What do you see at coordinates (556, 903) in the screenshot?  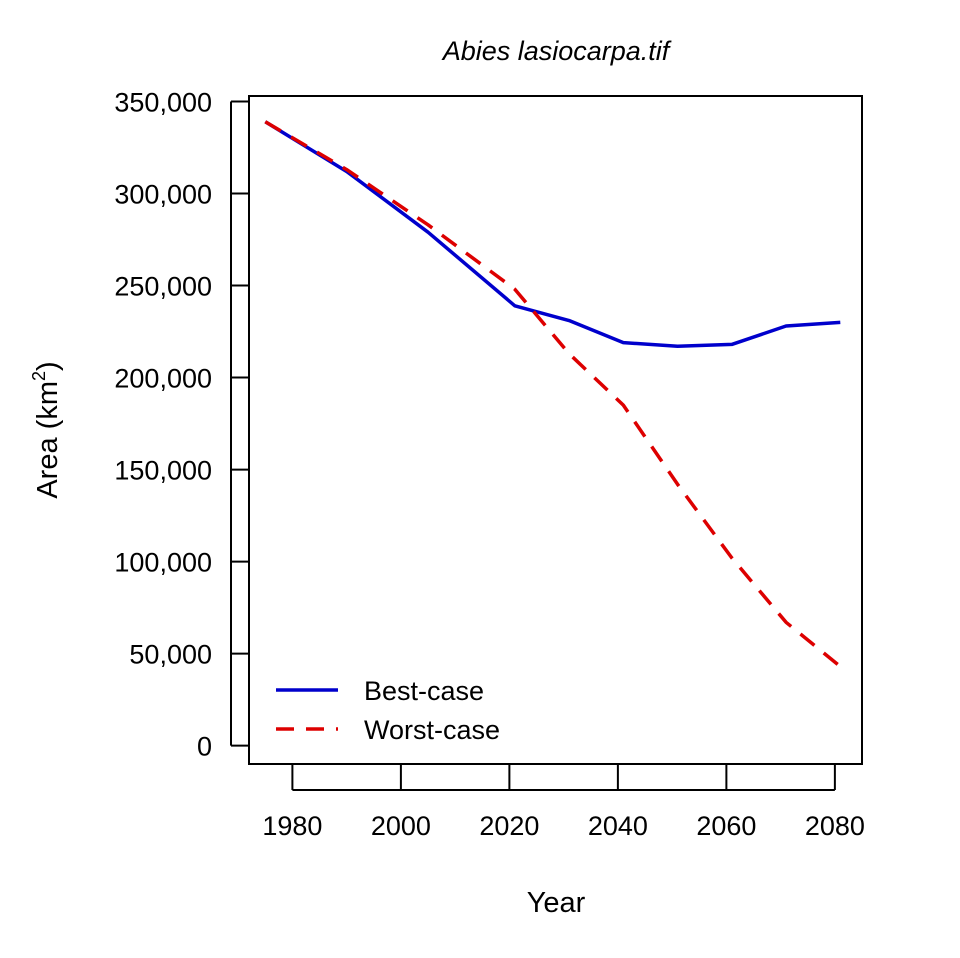 I see `x-axis-title: Year` at bounding box center [556, 903].